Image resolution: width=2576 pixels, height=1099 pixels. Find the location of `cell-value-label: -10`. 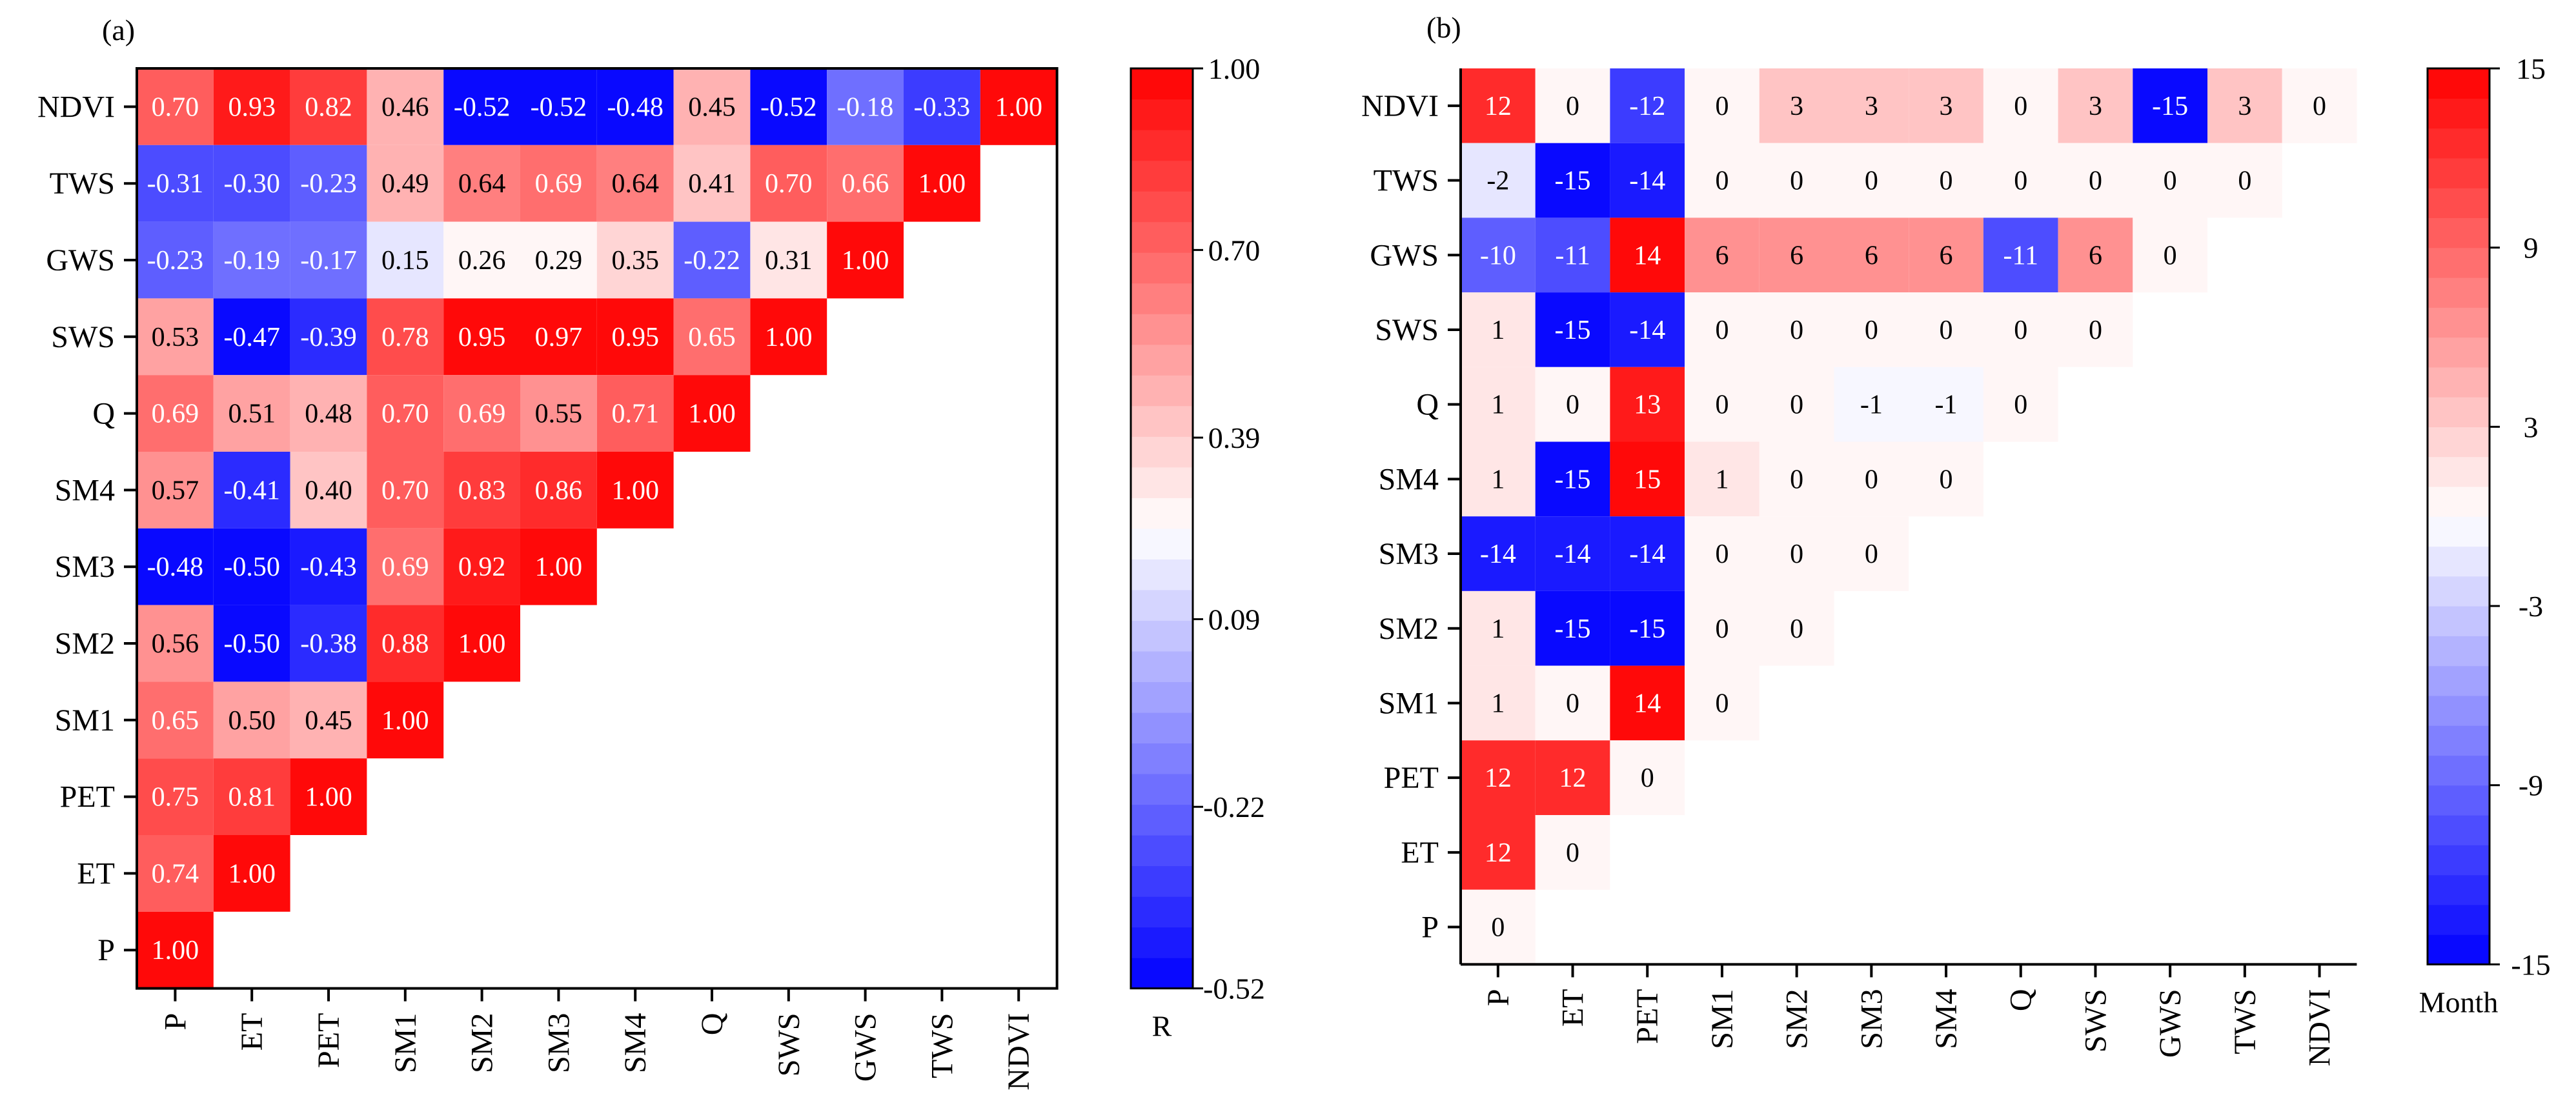

cell-value-label: -10 is located at coordinates (1498, 255).